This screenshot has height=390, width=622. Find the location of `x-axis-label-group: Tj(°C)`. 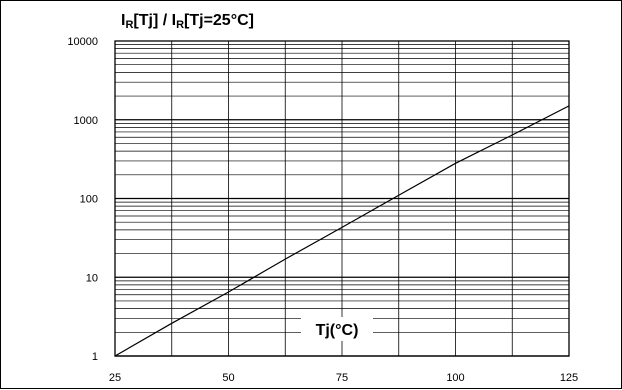

x-axis-label-group: Tj(°C) is located at coordinates (337, 329).